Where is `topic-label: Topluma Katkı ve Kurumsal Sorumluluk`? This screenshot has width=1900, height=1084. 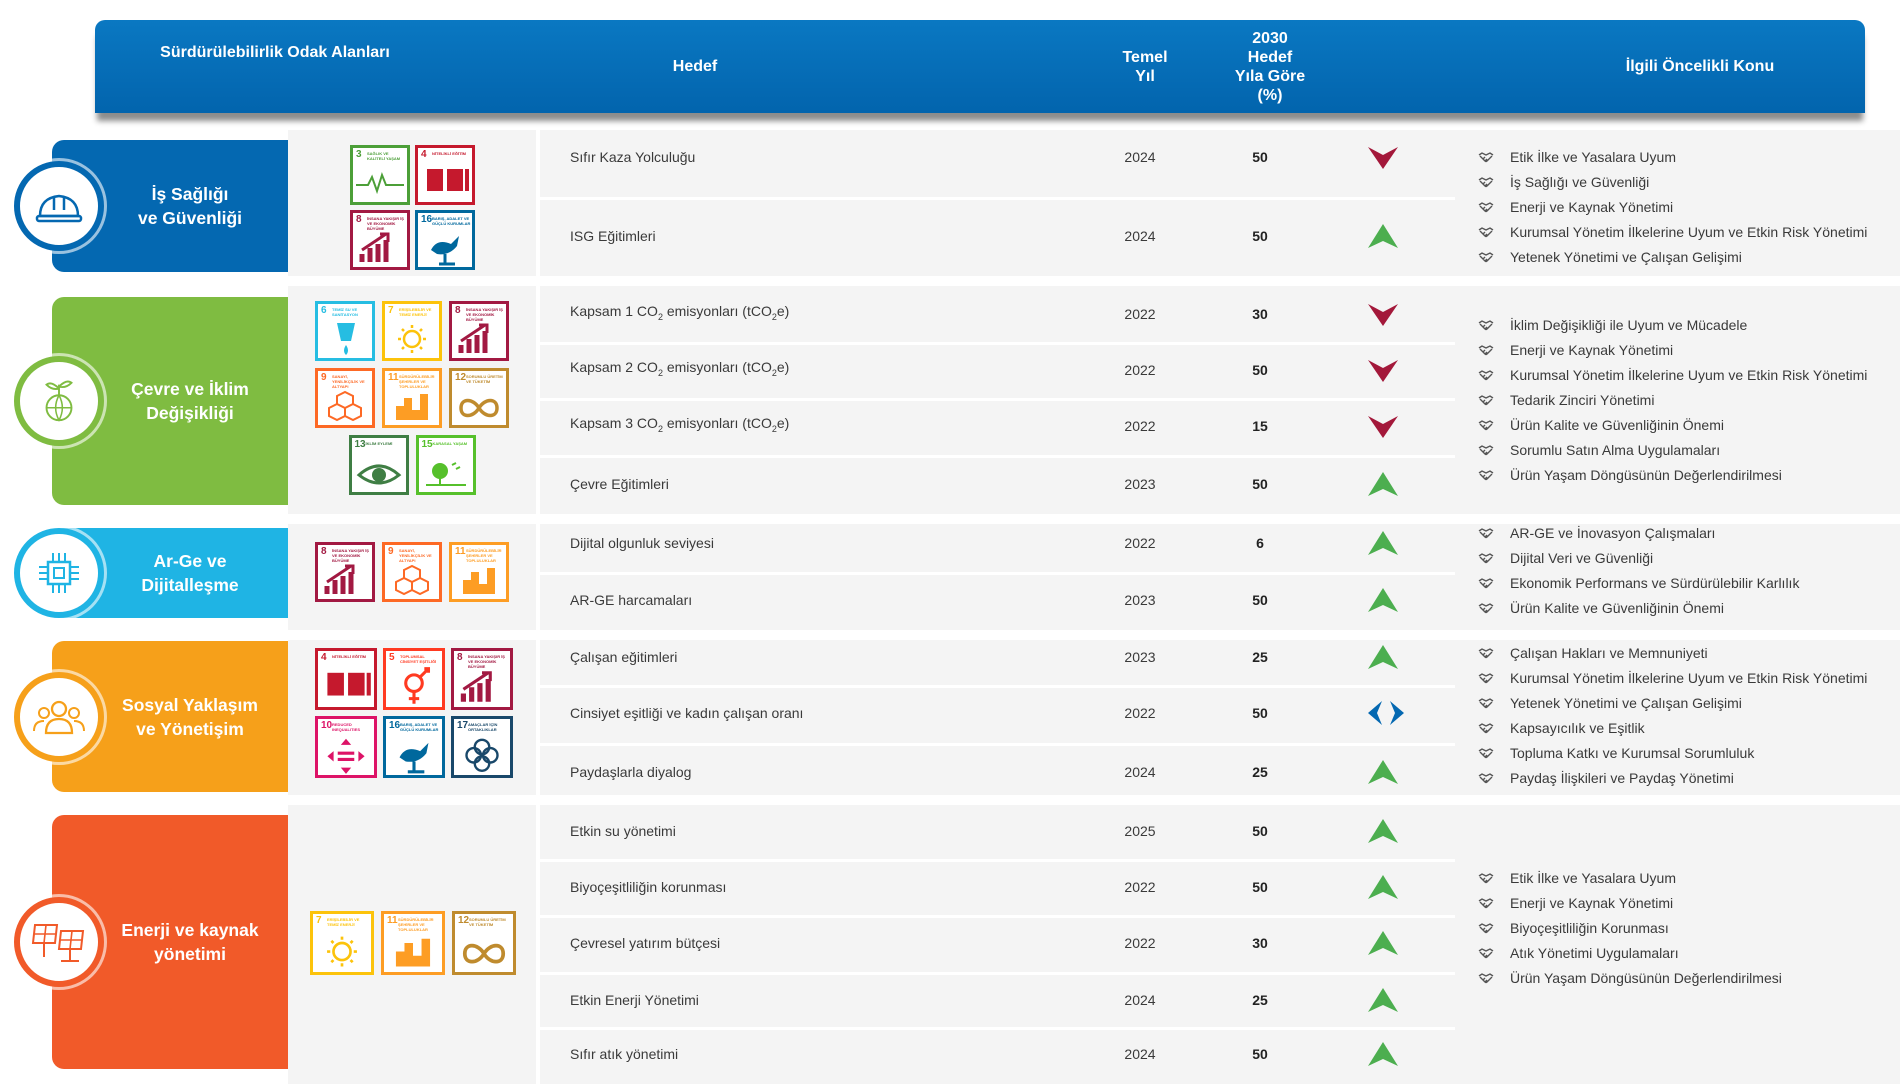
topic-label: Topluma Katkı ve Kurumsal Sorumluluk is located at coordinates (1632, 753).